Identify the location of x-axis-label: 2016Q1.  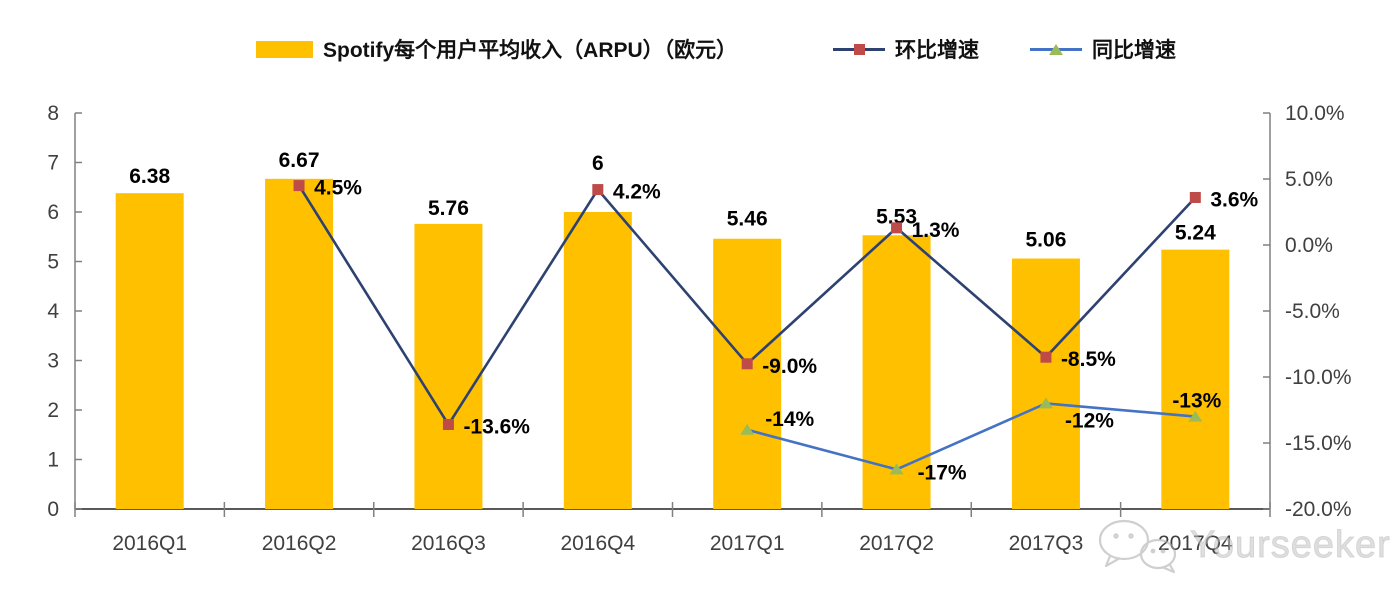
(149, 543).